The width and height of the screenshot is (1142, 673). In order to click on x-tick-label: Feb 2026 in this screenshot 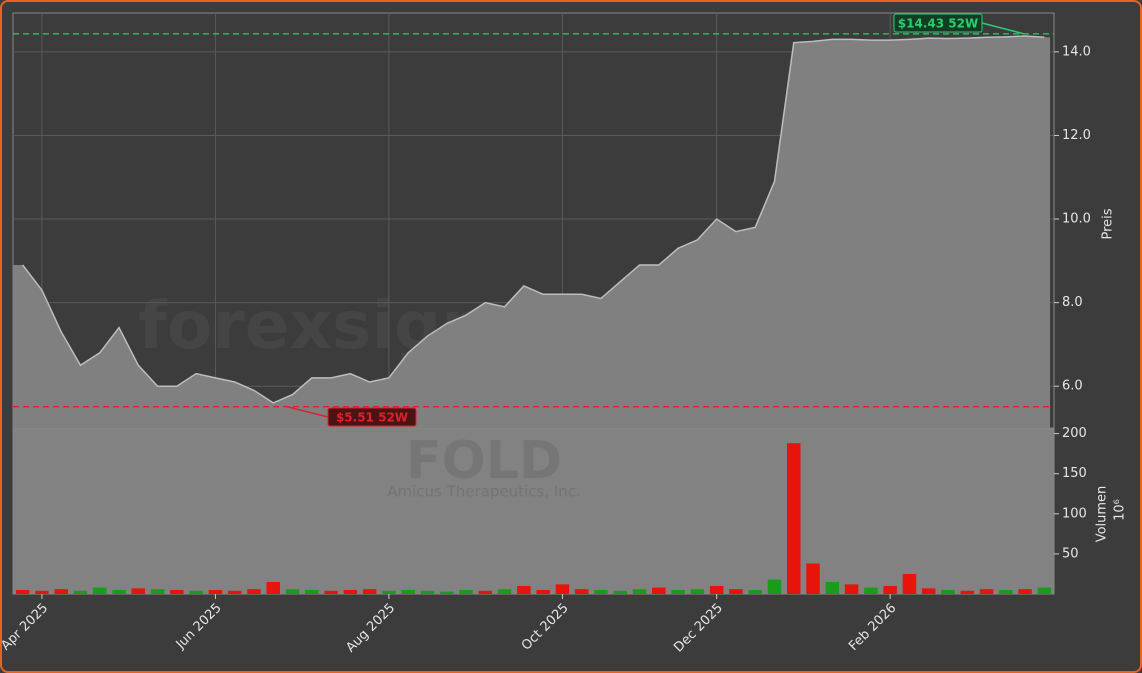, I will do `click(872, 627)`.